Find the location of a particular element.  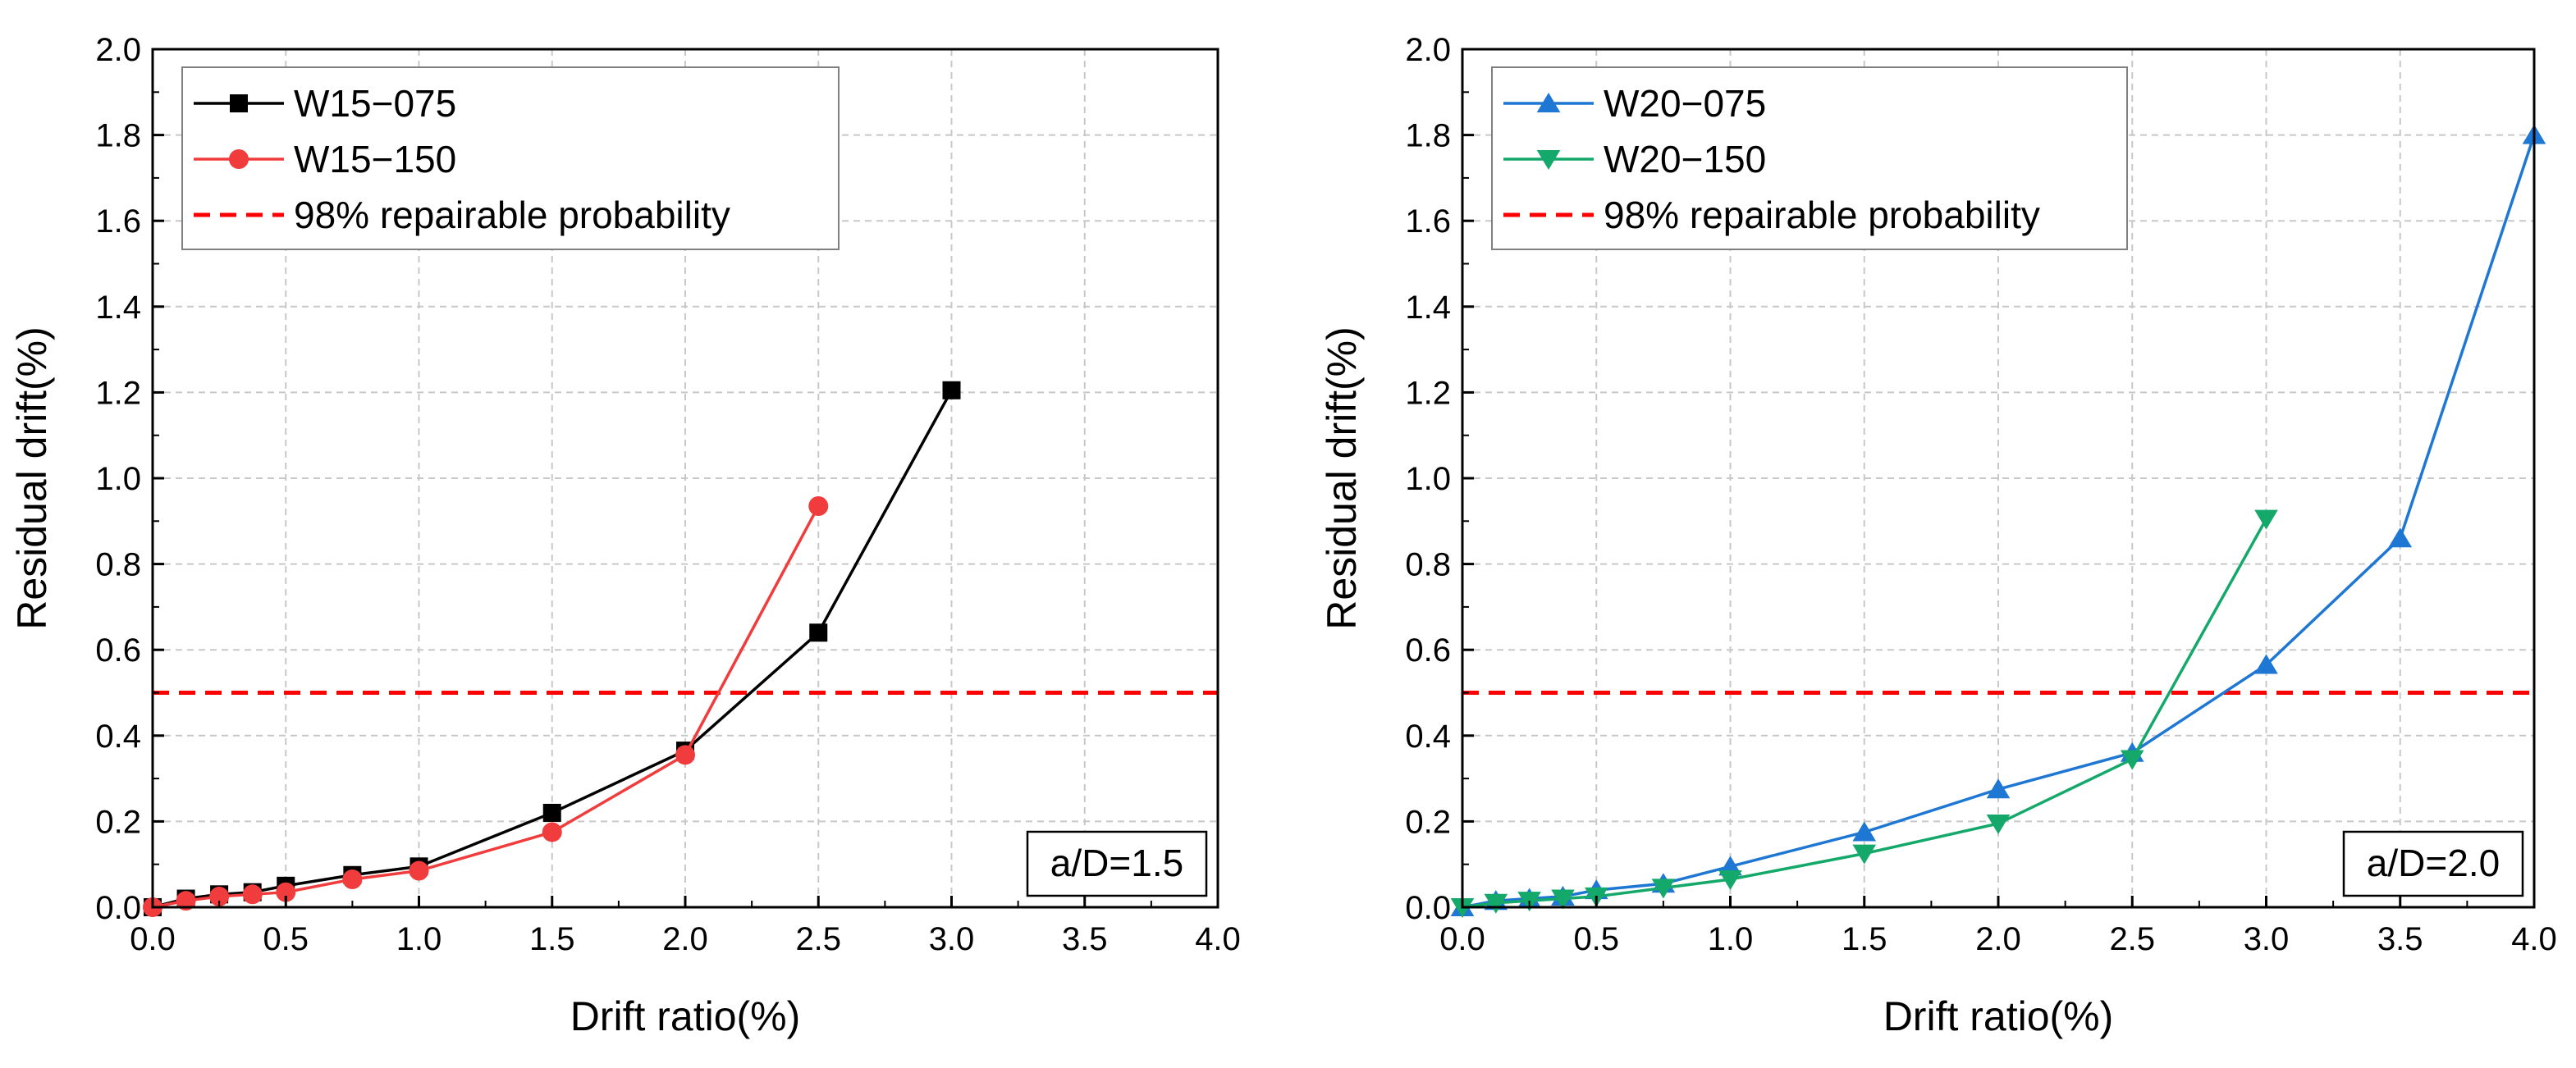

legend-marker-c0-s0 is located at coordinates (239, 103).